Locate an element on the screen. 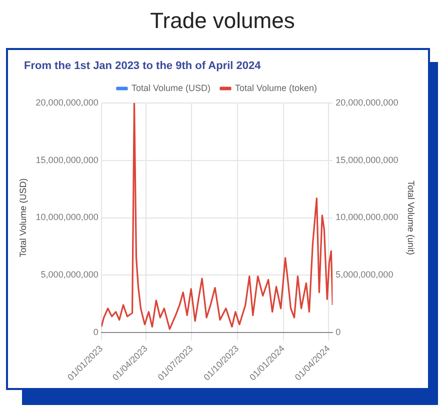  y-tick-label: 20,000,000,000 is located at coordinates (67, 102).